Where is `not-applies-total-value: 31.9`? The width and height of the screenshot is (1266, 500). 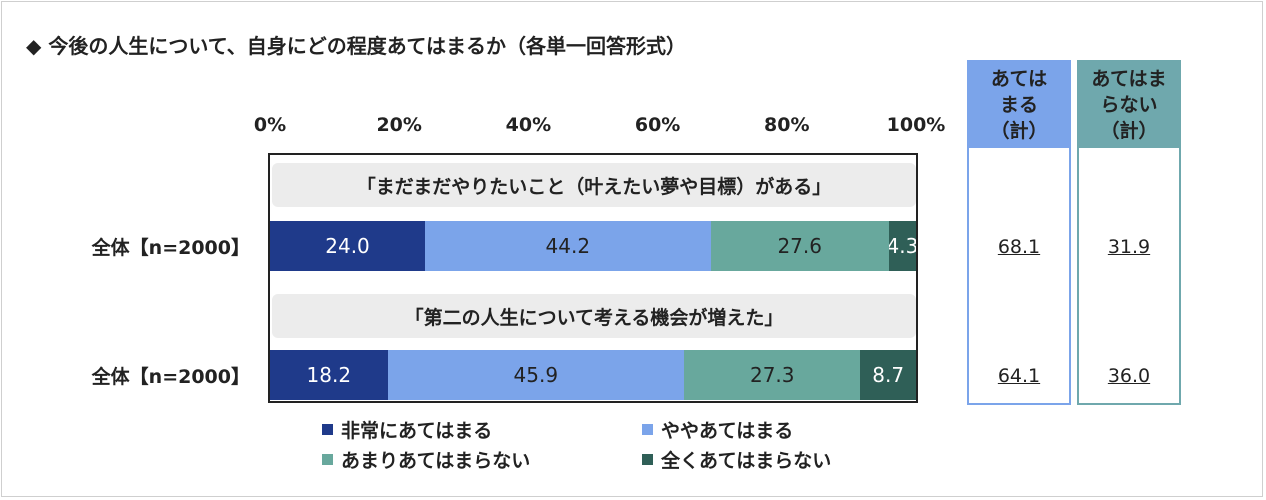 not-applies-total-value: 31.9 is located at coordinates (1129, 247).